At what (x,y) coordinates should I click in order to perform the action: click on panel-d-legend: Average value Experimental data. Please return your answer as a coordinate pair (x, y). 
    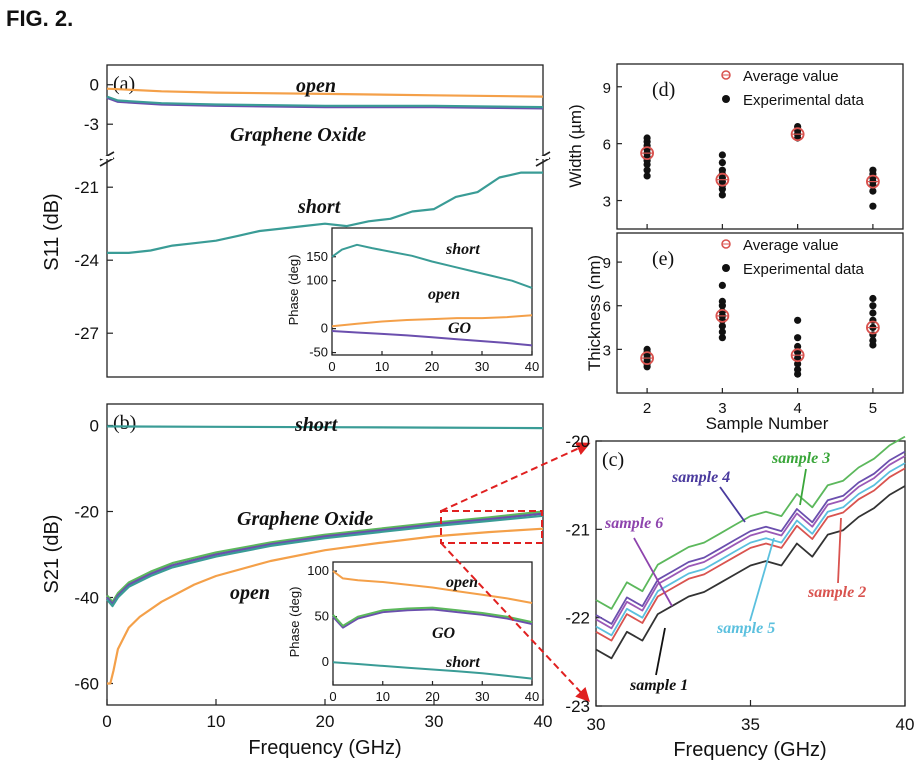
    Looking at the image, I should click on (793, 88).